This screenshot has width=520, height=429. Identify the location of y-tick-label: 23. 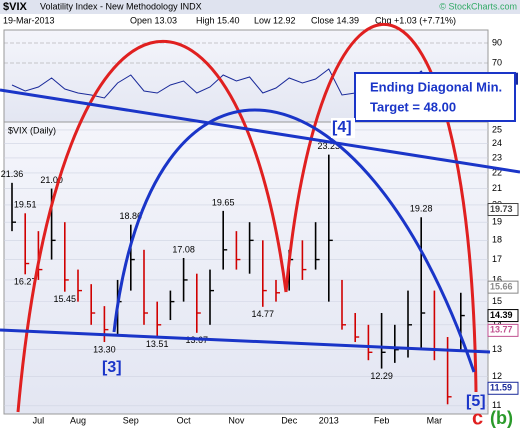
(497, 157).